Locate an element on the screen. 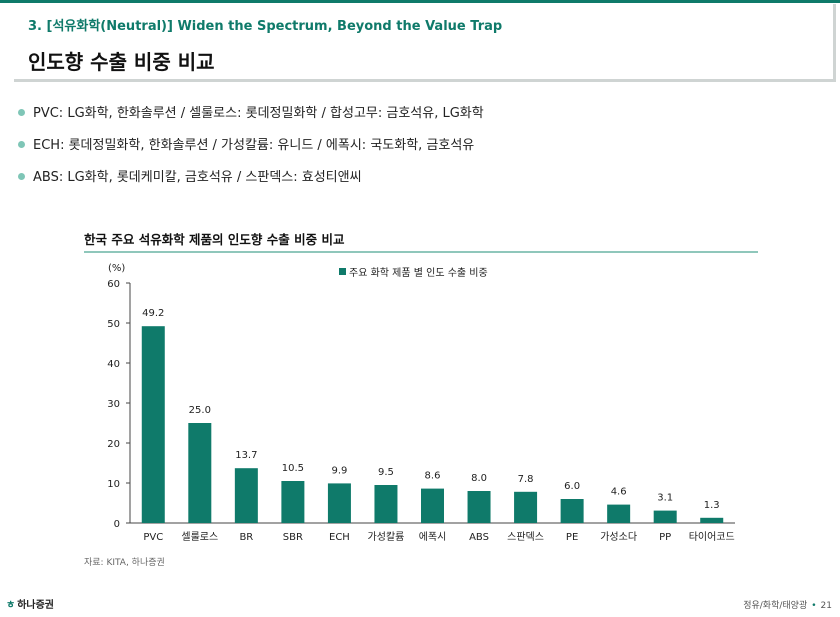 The width and height of the screenshot is (840, 617). x-category-label: 에폭시 is located at coordinates (433, 537).